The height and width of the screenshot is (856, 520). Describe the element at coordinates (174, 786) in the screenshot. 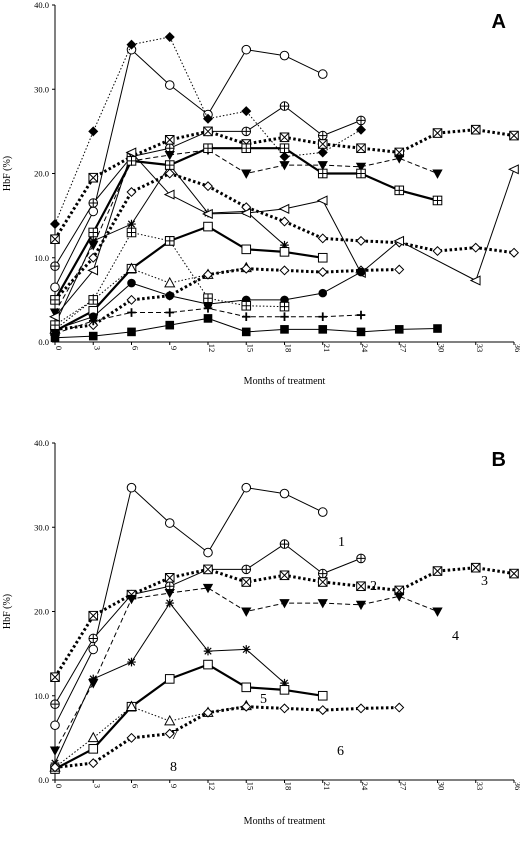

I see `x-tick-label: 9` at that location.